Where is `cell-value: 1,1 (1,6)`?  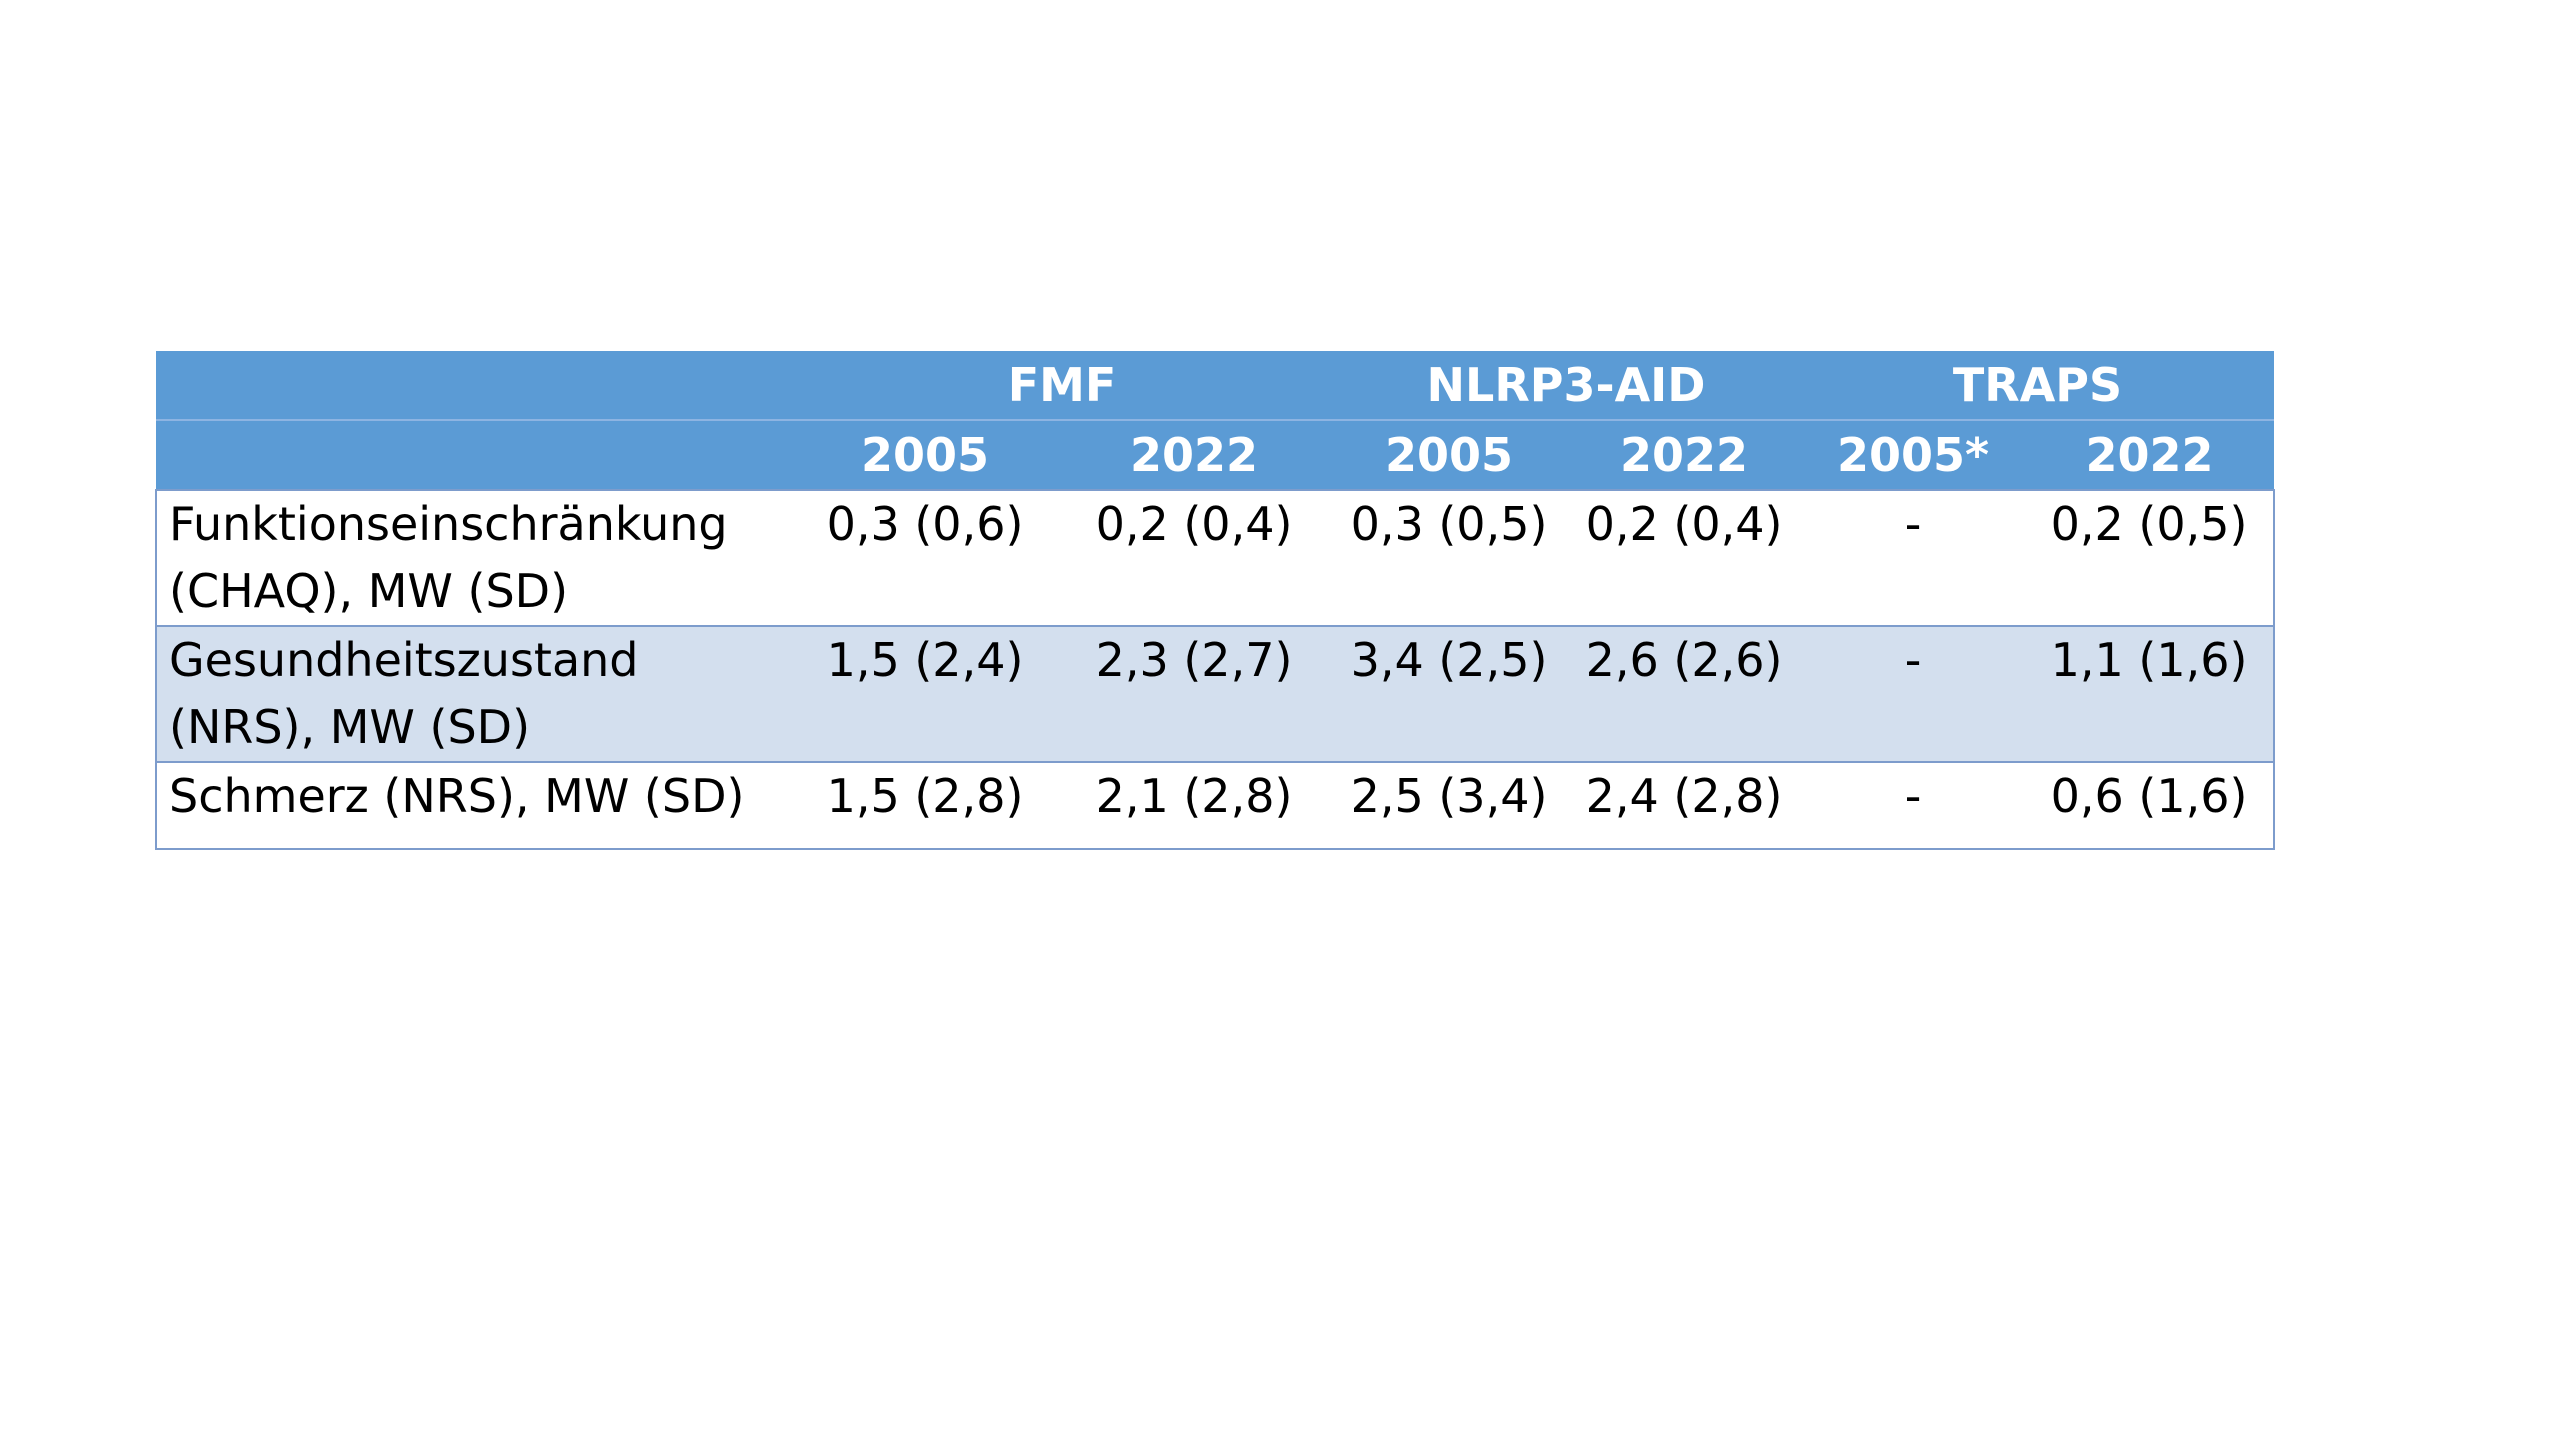 cell-value: 1,1 (1,6) is located at coordinates (2150, 693).